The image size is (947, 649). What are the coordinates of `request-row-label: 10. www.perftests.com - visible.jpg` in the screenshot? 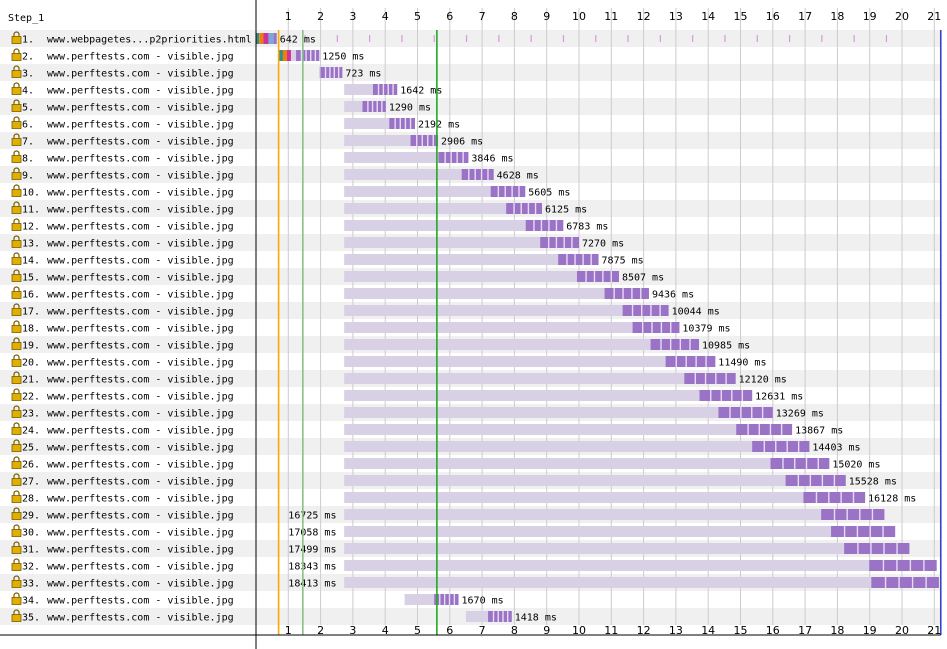 It's located at (122, 191).